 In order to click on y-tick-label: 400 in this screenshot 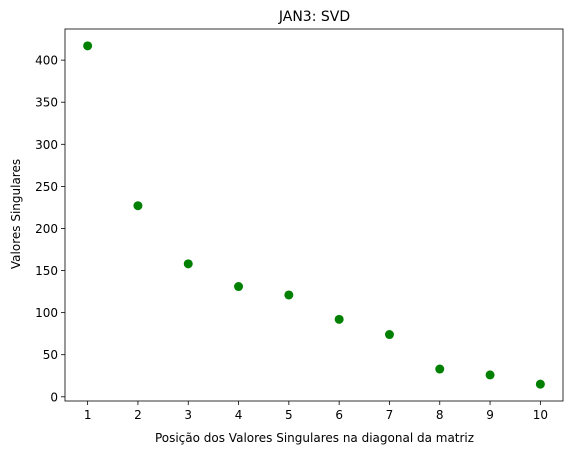, I will do `click(46, 61)`.